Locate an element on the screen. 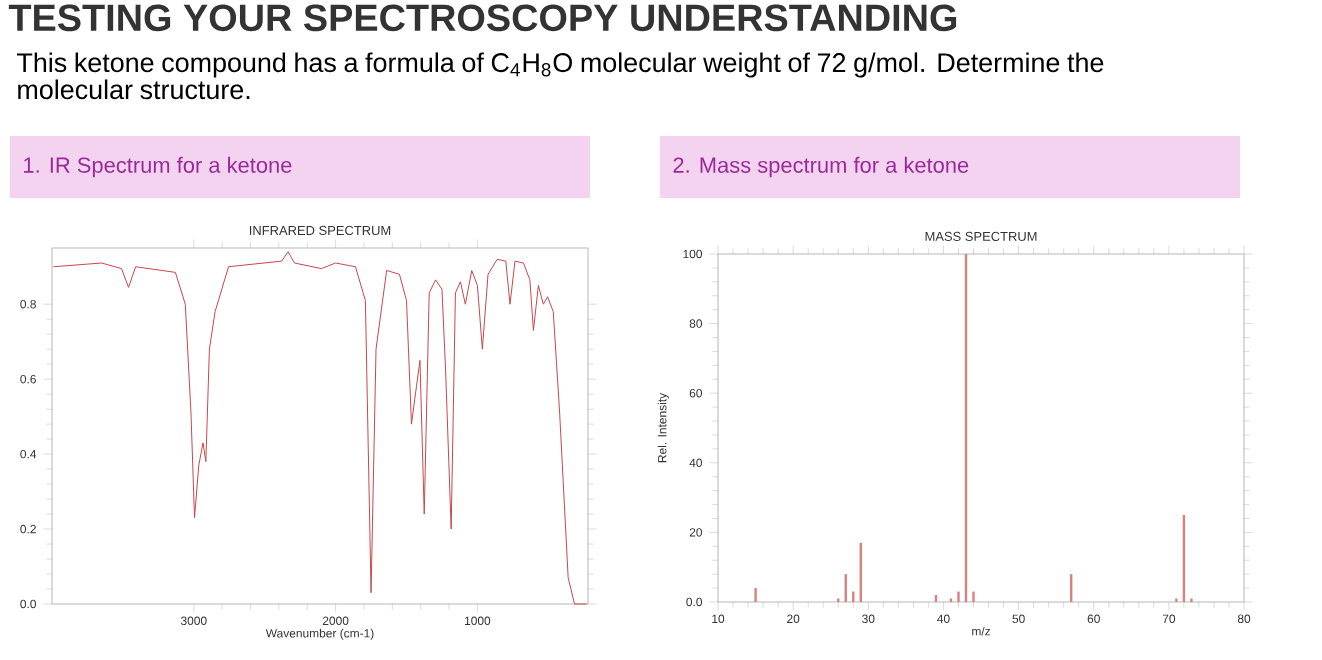 The height and width of the screenshot is (660, 1322). text: TESTING YOUR SPECTROSCOPY UNDERSTANDING is located at coordinates (482, 18).